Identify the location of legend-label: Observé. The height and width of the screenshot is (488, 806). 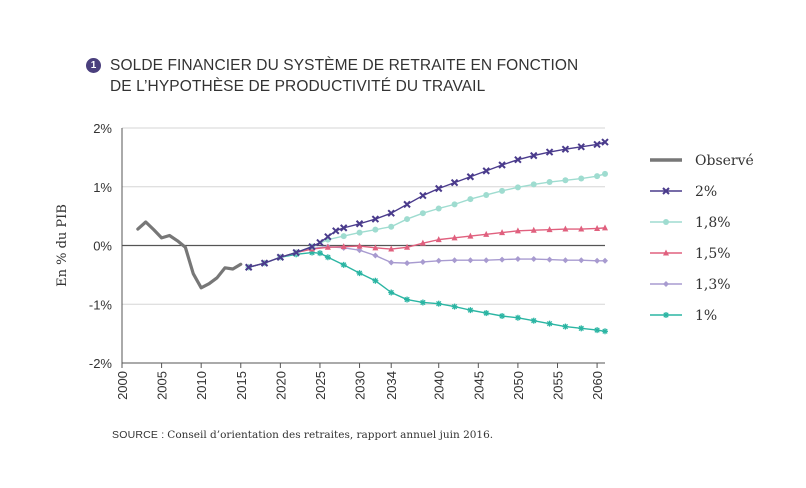
(724, 161).